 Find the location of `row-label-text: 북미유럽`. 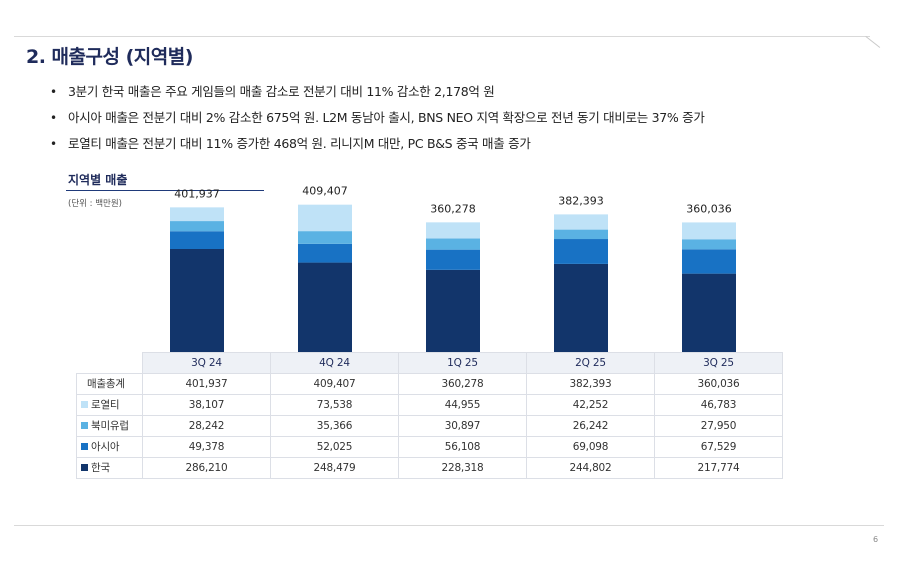

row-label-text: 북미유럽 is located at coordinates (110, 426).